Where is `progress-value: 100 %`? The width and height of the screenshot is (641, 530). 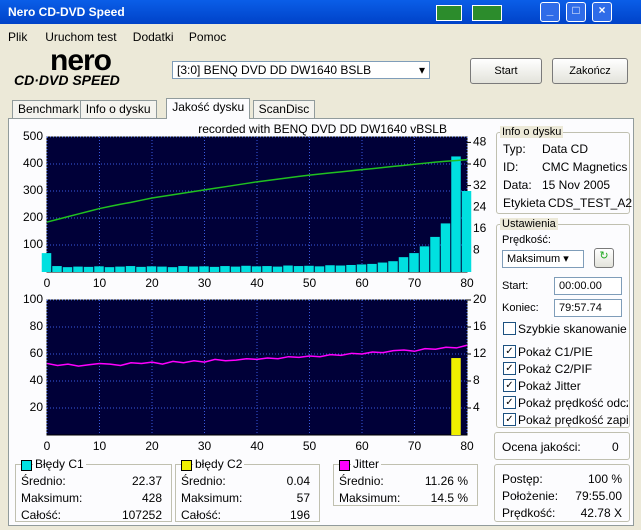 progress-value: 100 % is located at coordinates (604, 479).